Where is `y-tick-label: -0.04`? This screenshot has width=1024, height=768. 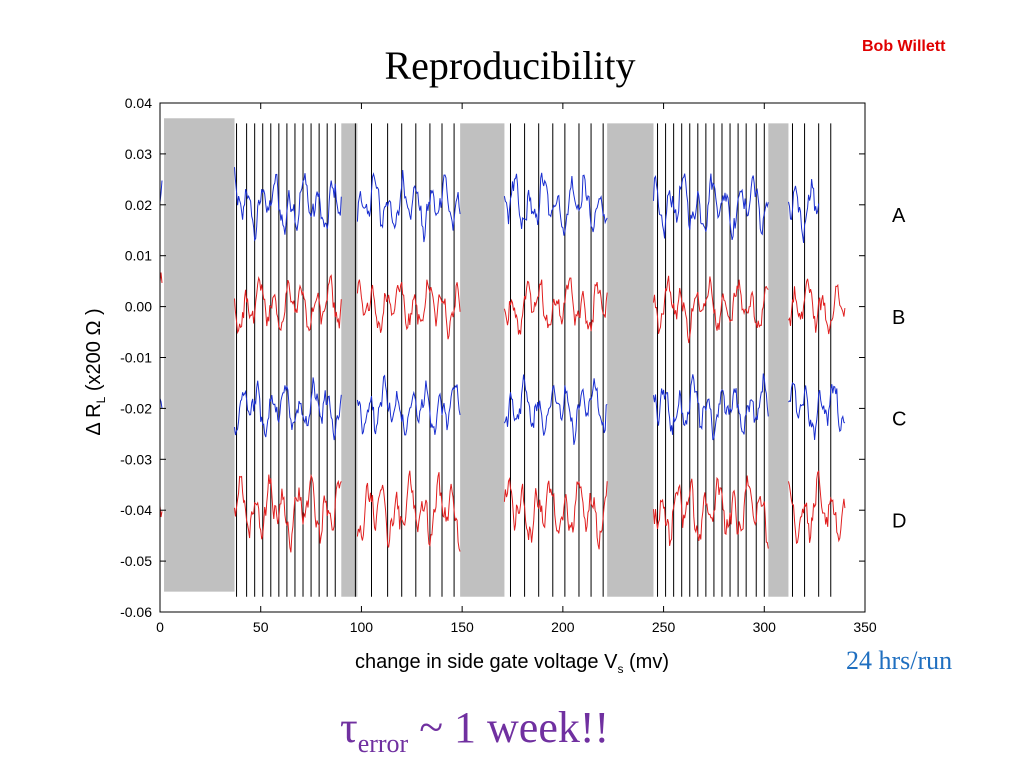
y-tick-label: -0.04 is located at coordinates (136, 510).